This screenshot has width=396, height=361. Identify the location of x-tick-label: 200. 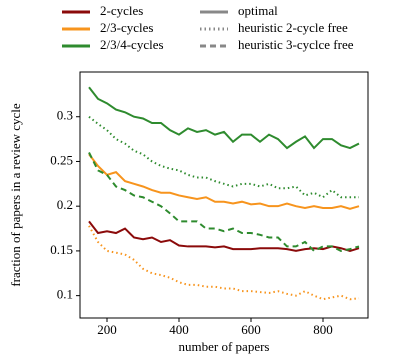
(107, 329).